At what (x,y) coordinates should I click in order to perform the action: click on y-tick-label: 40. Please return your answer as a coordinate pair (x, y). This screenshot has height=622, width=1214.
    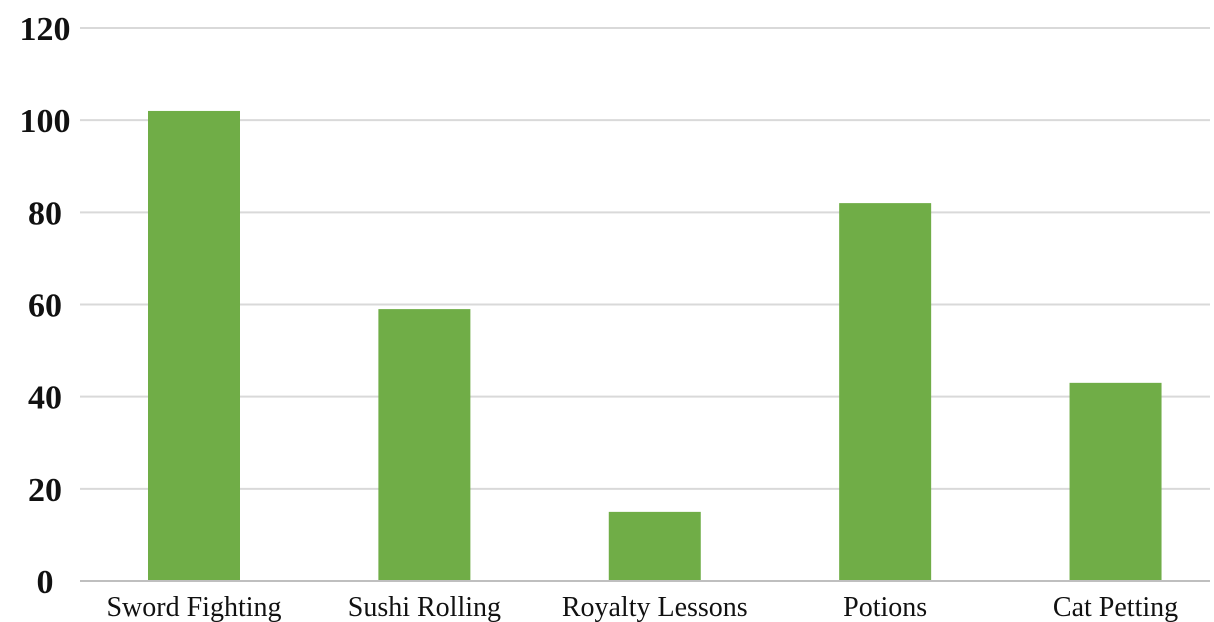
    Looking at the image, I should click on (45, 398).